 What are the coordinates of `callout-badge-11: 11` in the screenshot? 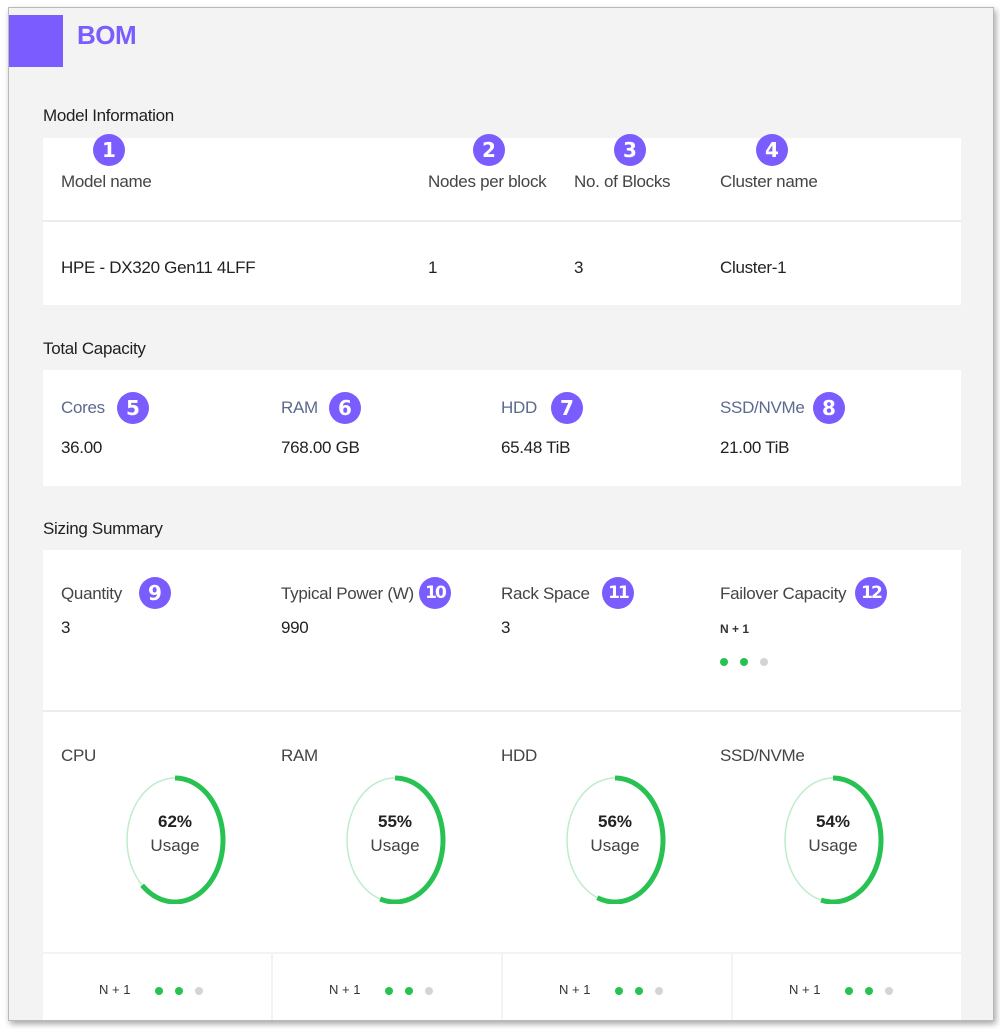 It's located at (618, 593).